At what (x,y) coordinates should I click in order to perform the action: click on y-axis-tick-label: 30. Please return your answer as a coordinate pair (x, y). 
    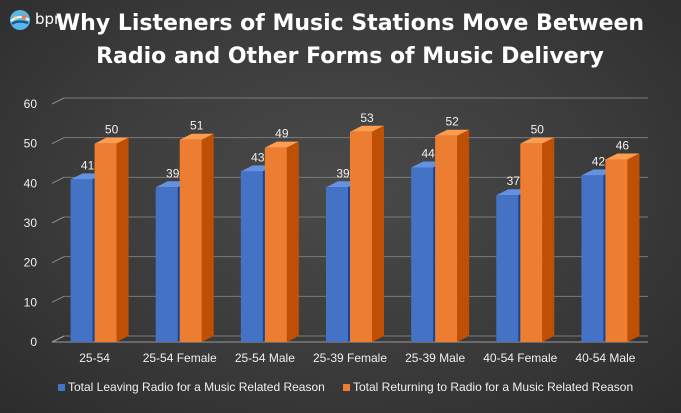
    Looking at the image, I should click on (31, 223).